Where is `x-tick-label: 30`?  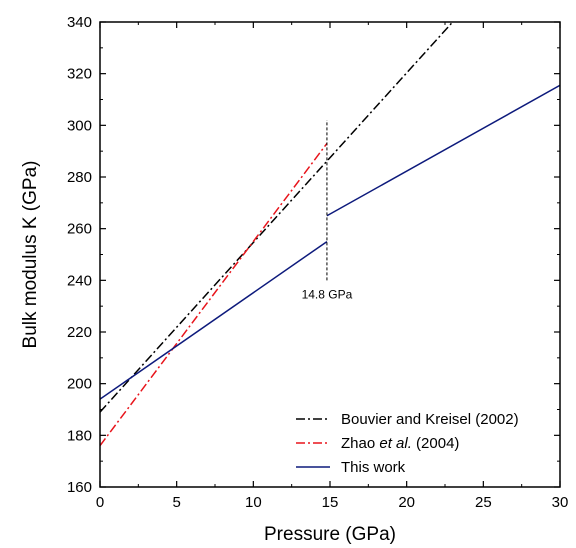
x-tick-label: 30 is located at coordinates (560, 502).